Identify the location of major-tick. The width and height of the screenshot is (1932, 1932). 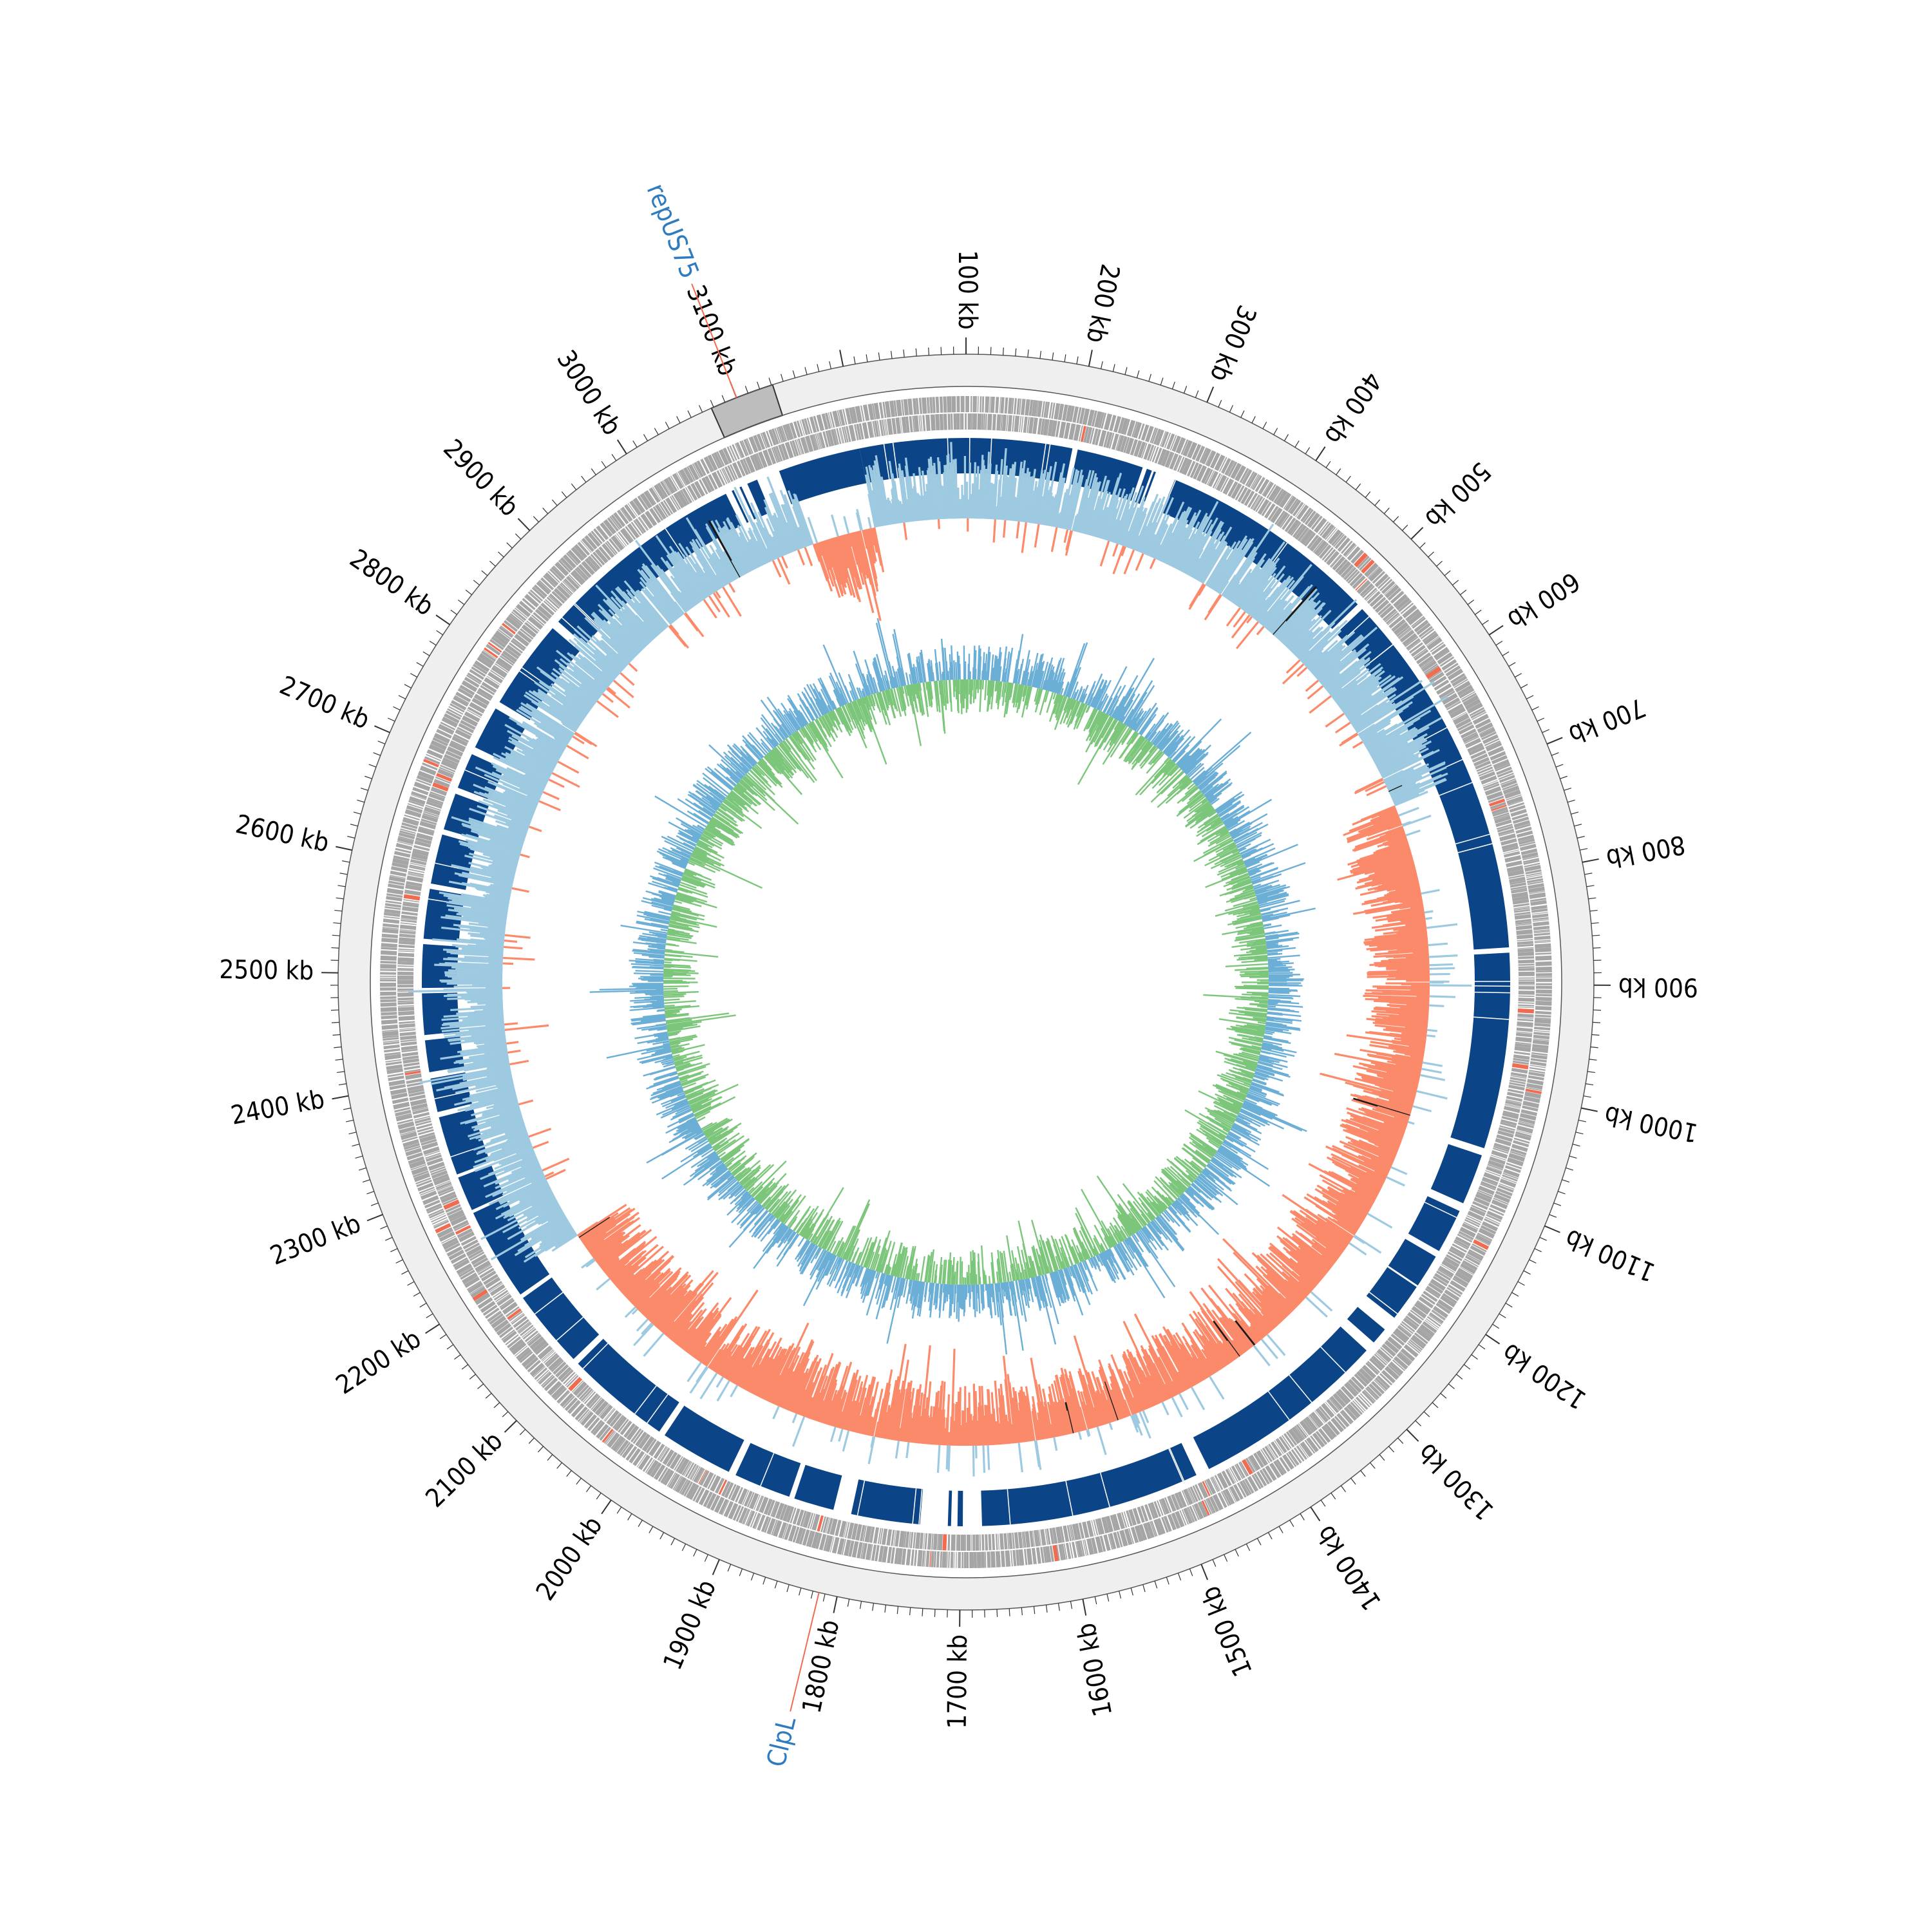
(1316, 1514).